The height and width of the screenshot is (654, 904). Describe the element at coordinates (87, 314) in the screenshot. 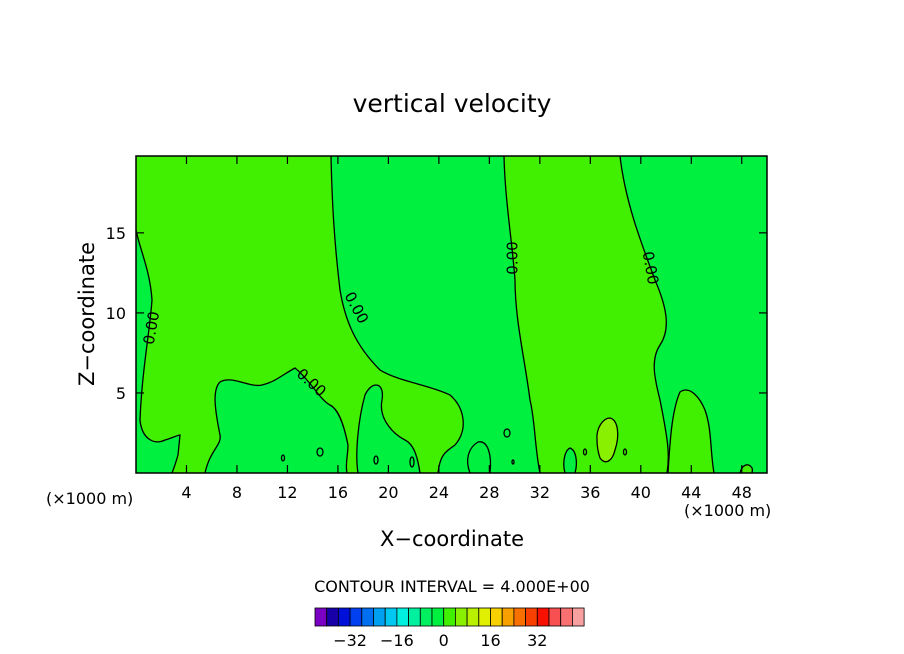

I see `y-axis-label: Z−coordinate` at that location.